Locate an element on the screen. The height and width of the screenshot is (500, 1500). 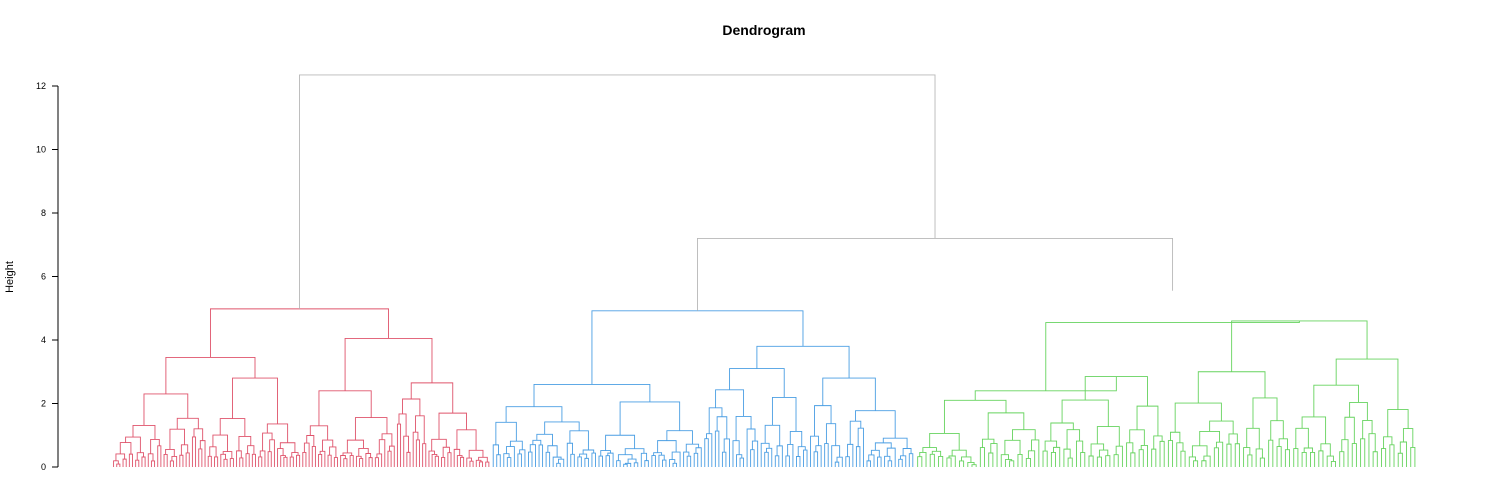
y-tick-label: 8 is located at coordinates (43, 213).